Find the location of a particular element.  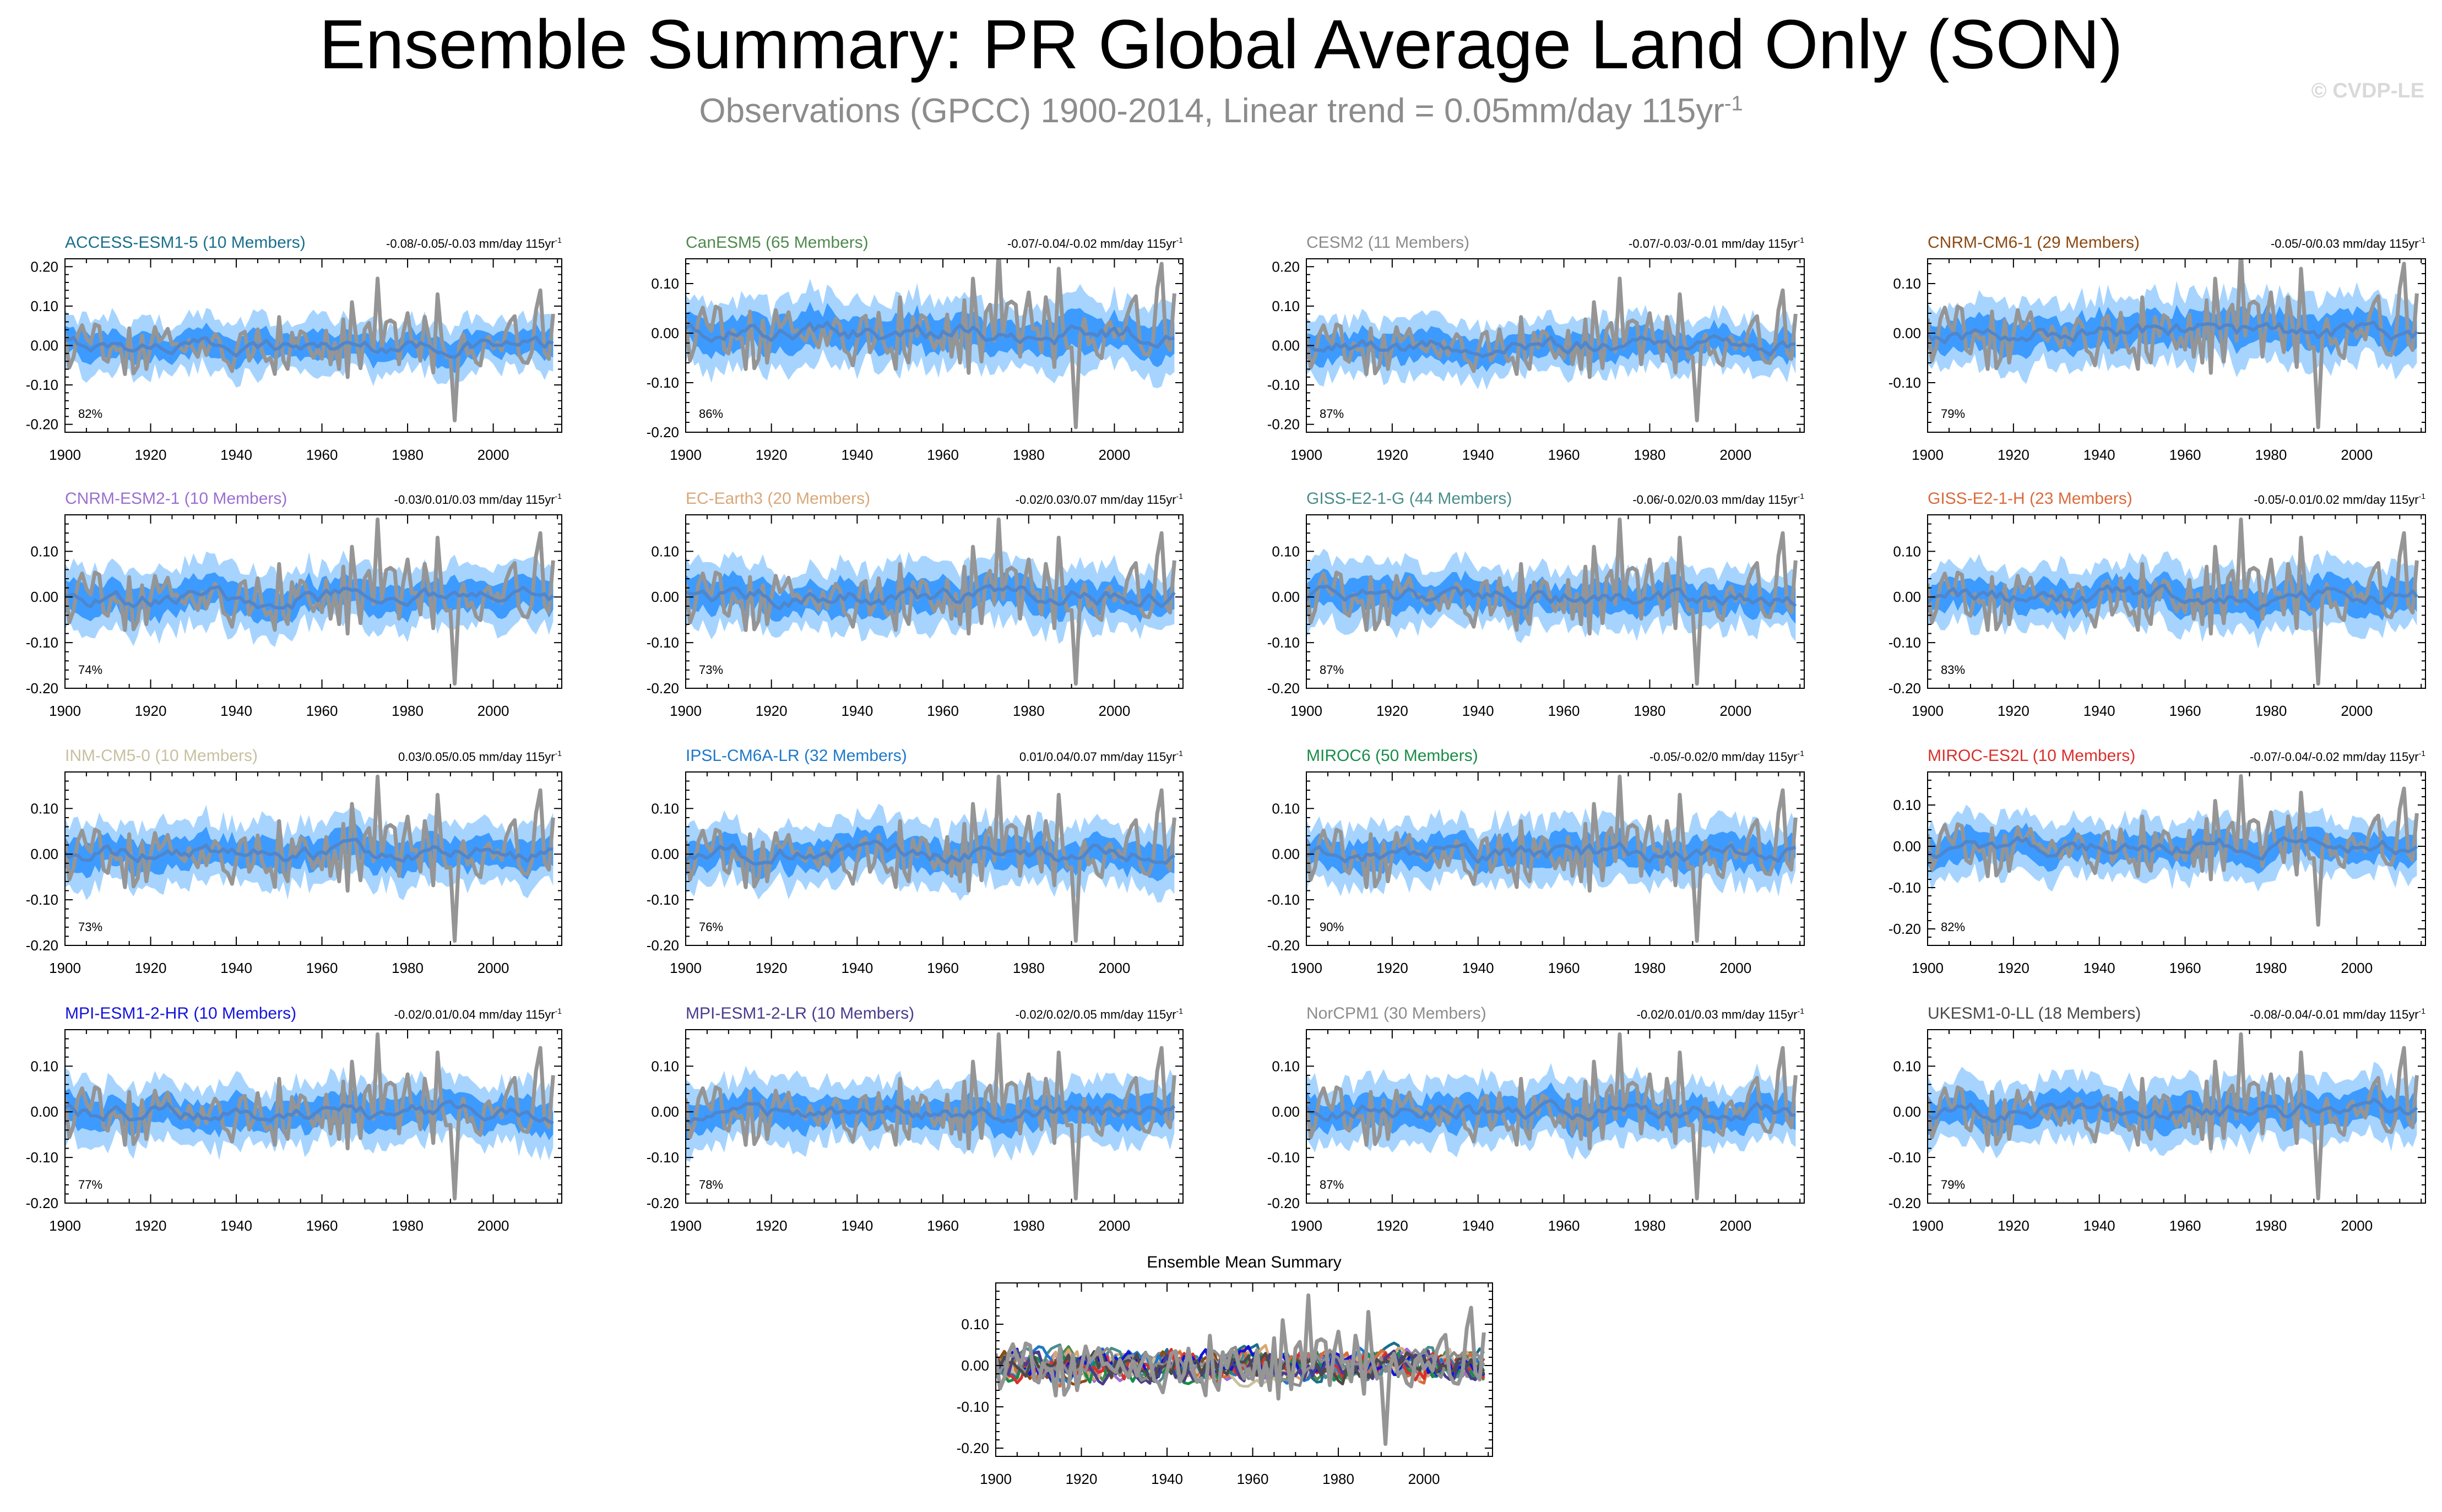

panel-percent: 73% is located at coordinates (711, 670).